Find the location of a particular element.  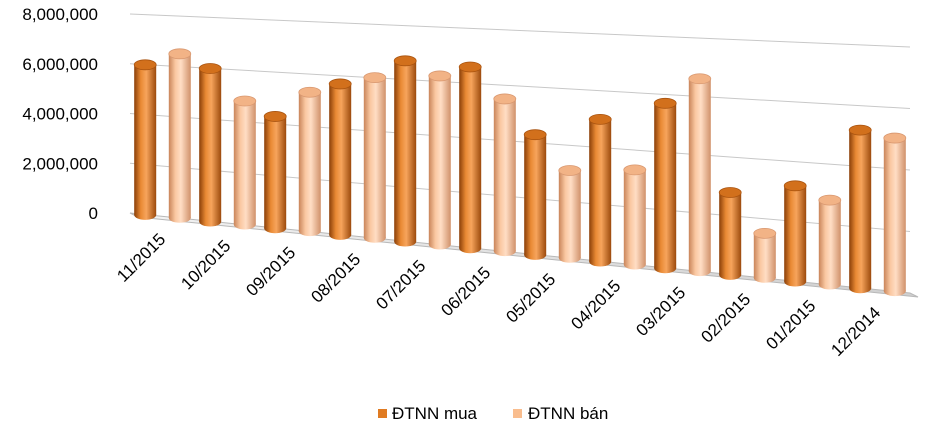

y-axis-ticks: 0 2,000,000 4,000,000 6,000,000 8,000,000 is located at coordinates (60, 114).